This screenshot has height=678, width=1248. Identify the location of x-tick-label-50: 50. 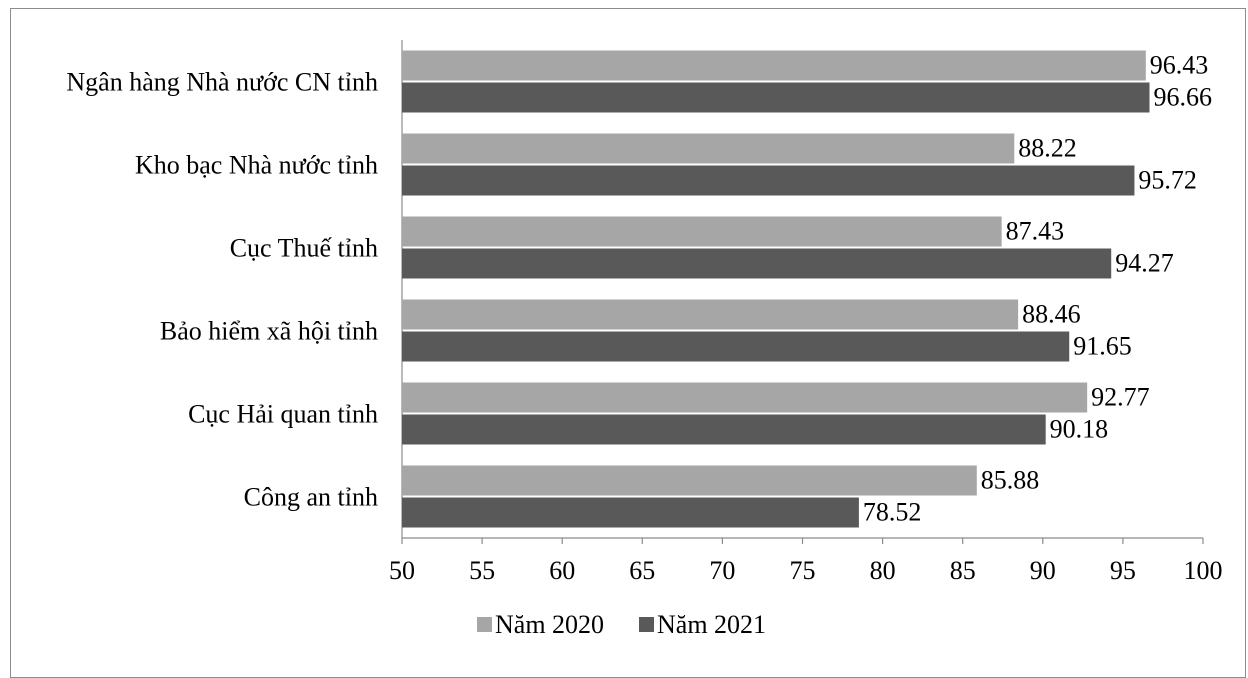
(402, 570).